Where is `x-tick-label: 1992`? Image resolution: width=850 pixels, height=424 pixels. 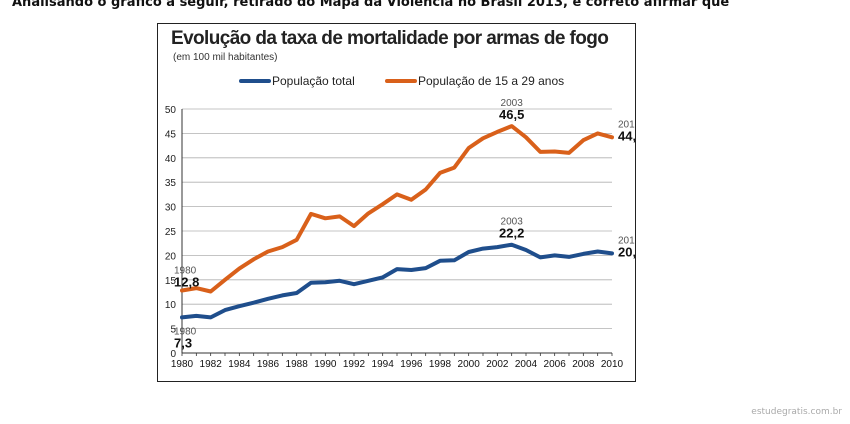 x-tick-label: 1992 is located at coordinates (354, 364).